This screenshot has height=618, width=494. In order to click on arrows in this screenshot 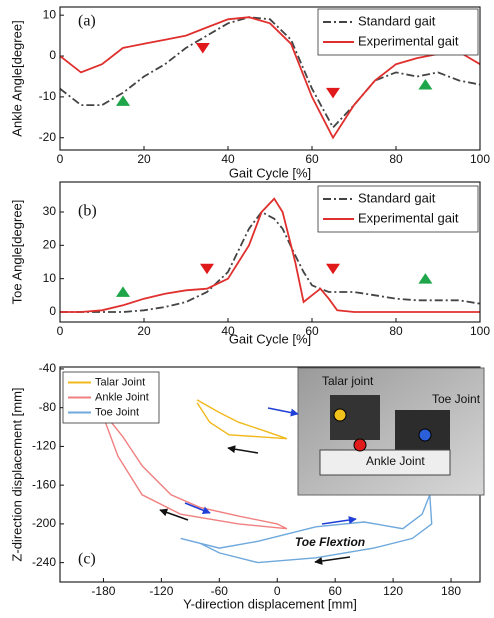, I will do `click(258, 486)`.